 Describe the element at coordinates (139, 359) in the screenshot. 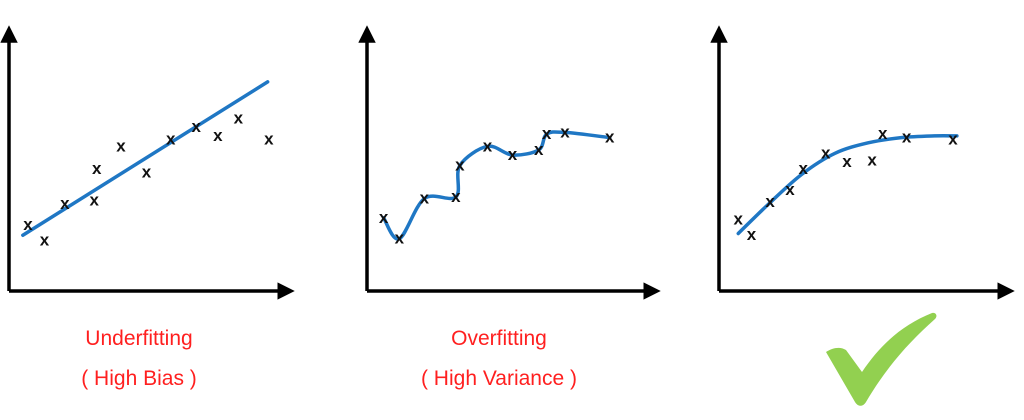

I see `underfitting-caption: Underfitting ( High Bias )` at that location.